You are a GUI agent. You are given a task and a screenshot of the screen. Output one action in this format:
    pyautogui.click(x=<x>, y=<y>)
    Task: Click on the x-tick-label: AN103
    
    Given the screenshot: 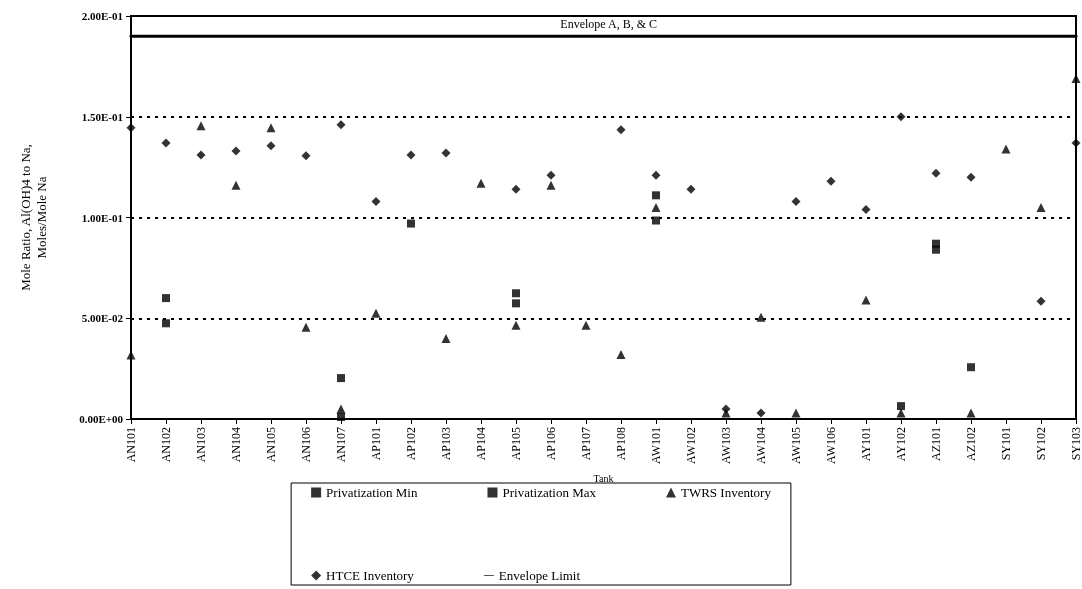 What is the action you would take?
    pyautogui.click(x=201, y=445)
    